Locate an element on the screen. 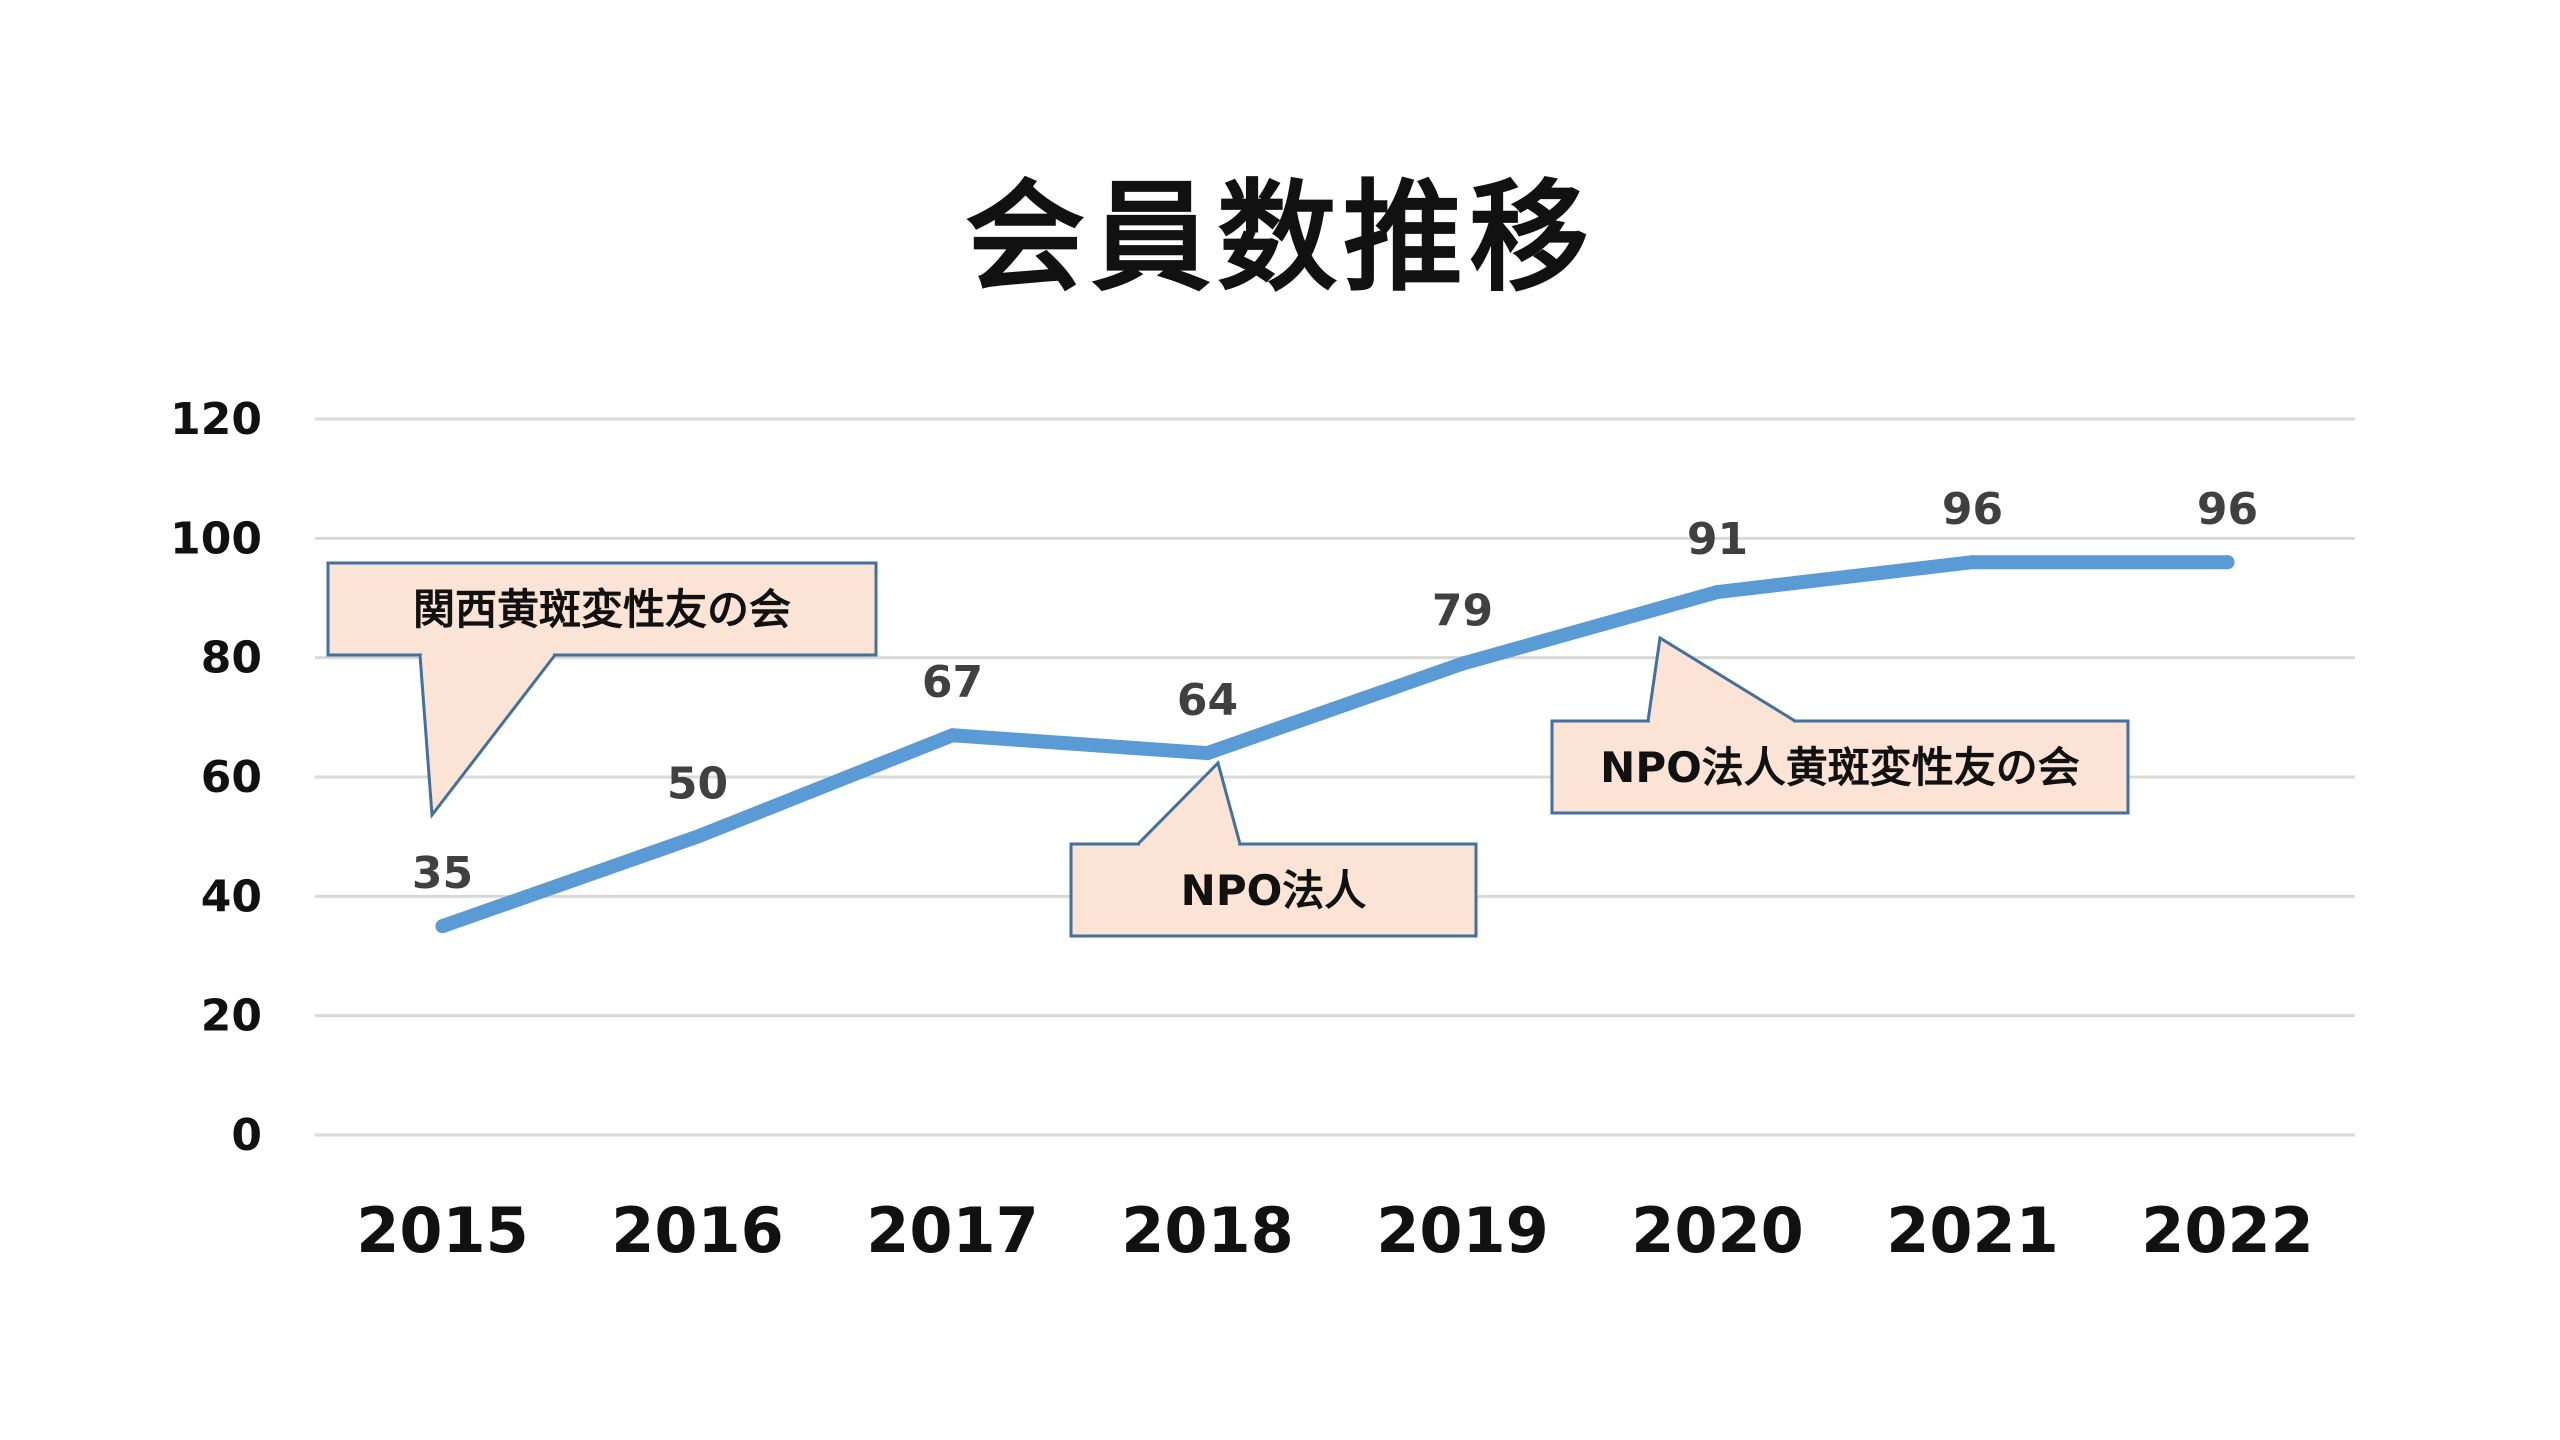 This screenshot has height=1440, width=2560. callout-label: 関西黄斑変性友の会 is located at coordinates (602, 609).